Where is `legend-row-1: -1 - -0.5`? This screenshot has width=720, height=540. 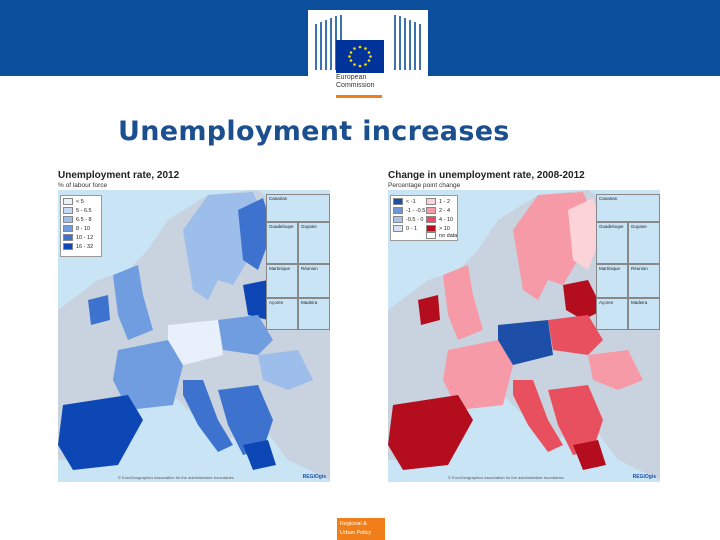
legend-row-1: -1 - -0.5 is located at coordinates (409, 210).